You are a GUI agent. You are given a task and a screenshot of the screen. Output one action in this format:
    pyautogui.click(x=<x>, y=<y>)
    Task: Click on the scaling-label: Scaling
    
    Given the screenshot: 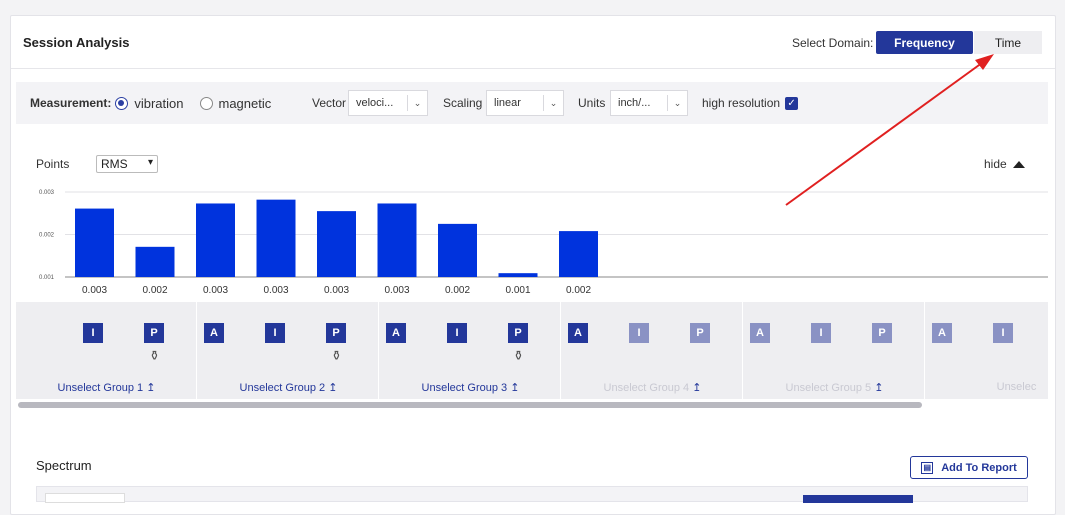 What is the action you would take?
    pyautogui.click(x=463, y=103)
    